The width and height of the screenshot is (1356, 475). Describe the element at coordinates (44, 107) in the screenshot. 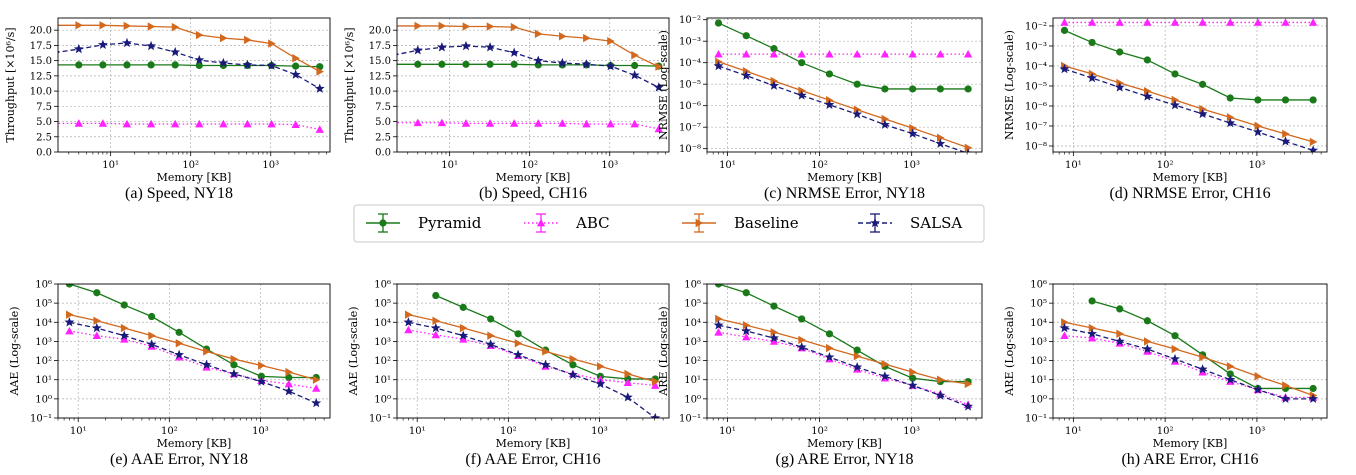

I see `y-tick-label: 7.5` at that location.